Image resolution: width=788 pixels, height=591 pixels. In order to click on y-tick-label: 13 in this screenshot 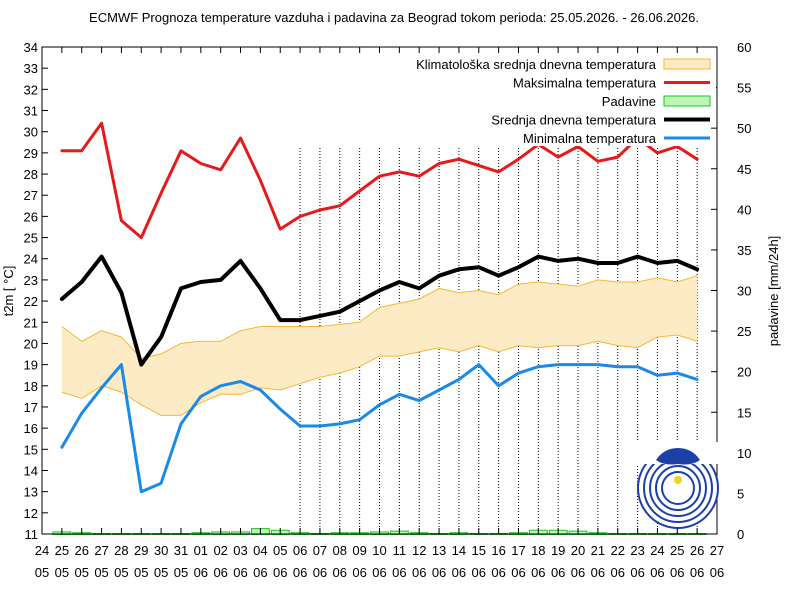, I will do `click(31, 492)`.